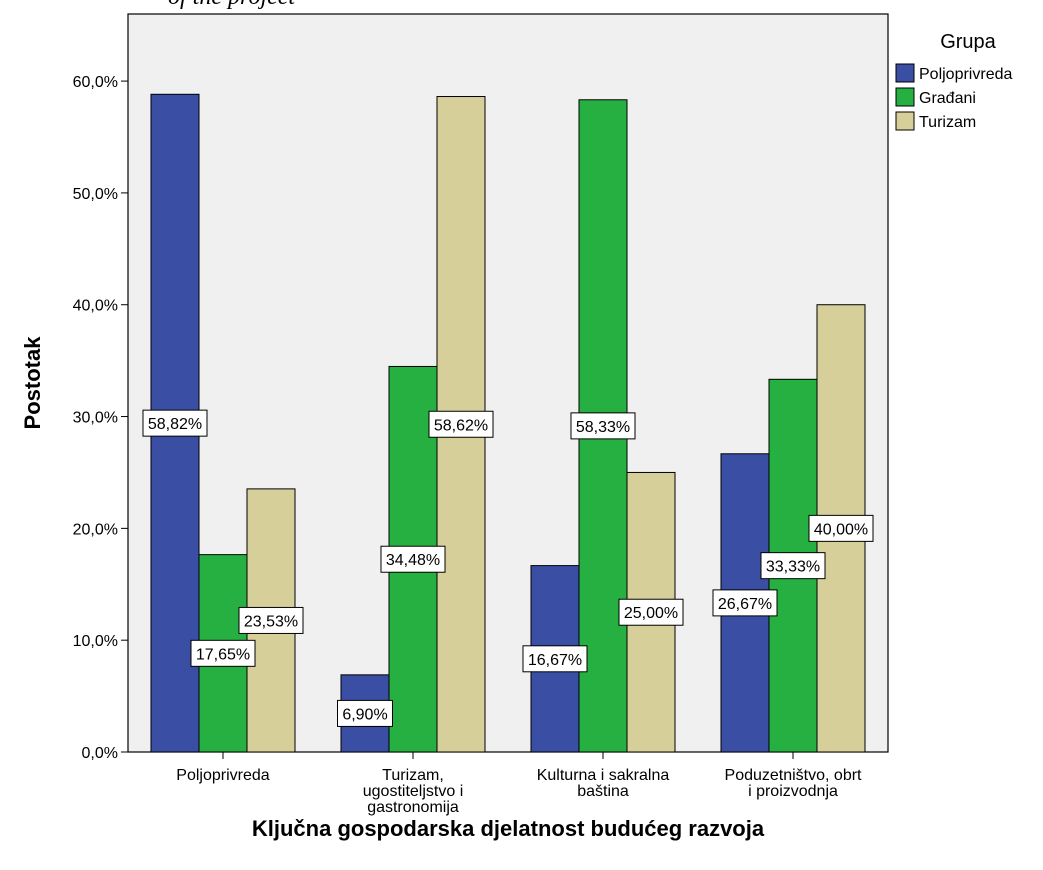 This screenshot has height=870, width=1043. I want to click on y-tick-label: 20,0%, so click(95, 529).